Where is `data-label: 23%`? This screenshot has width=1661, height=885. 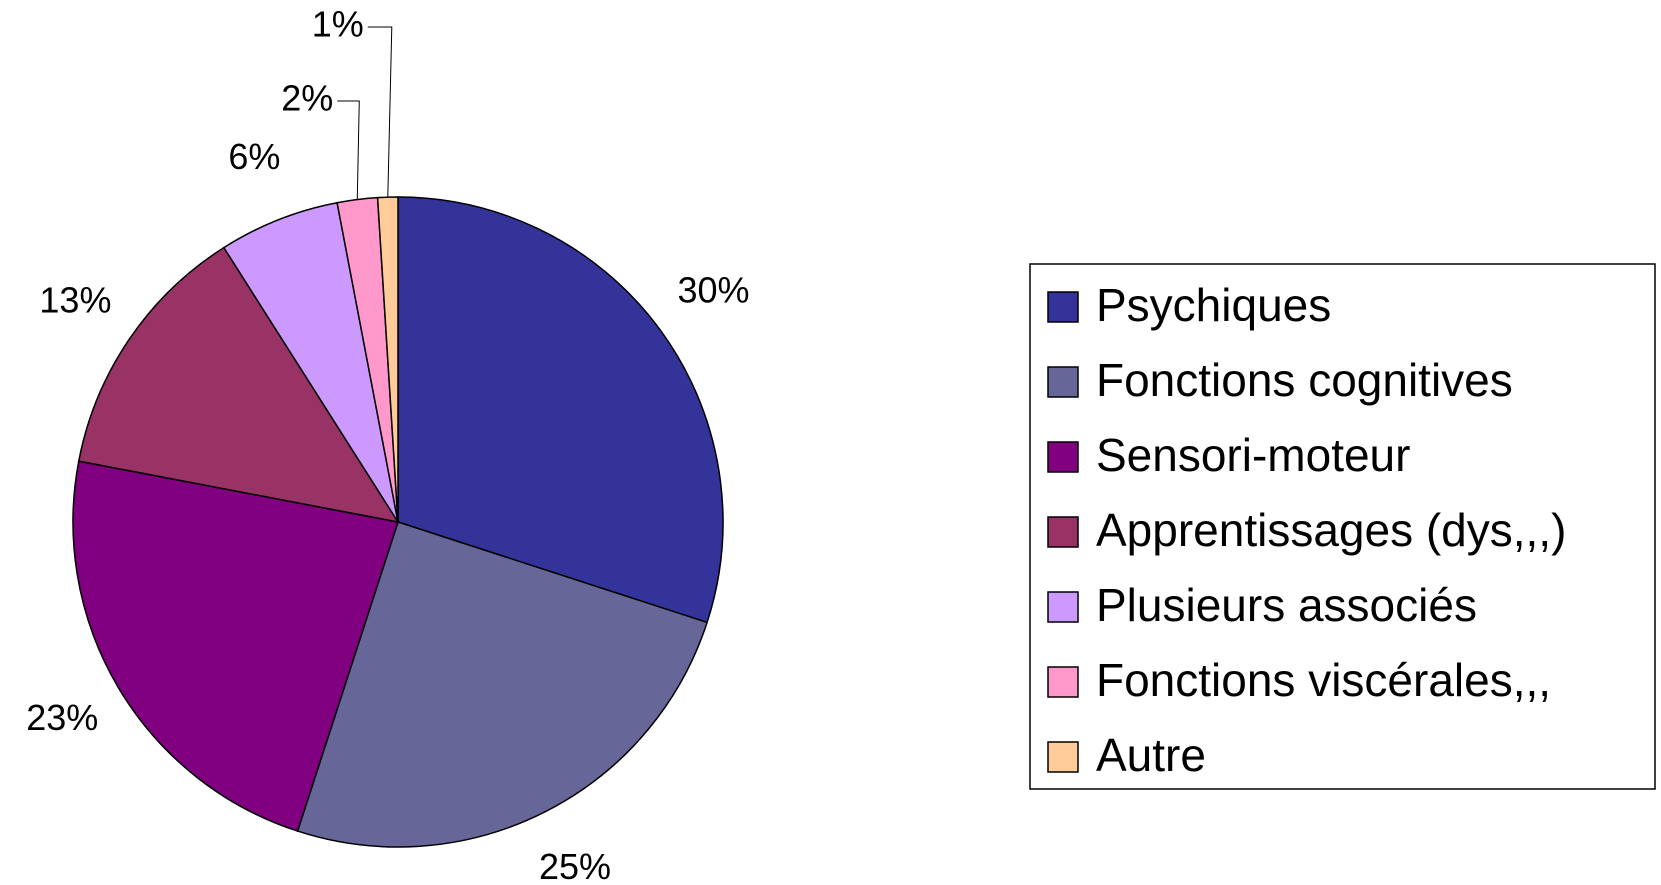 data-label: 23% is located at coordinates (62, 717).